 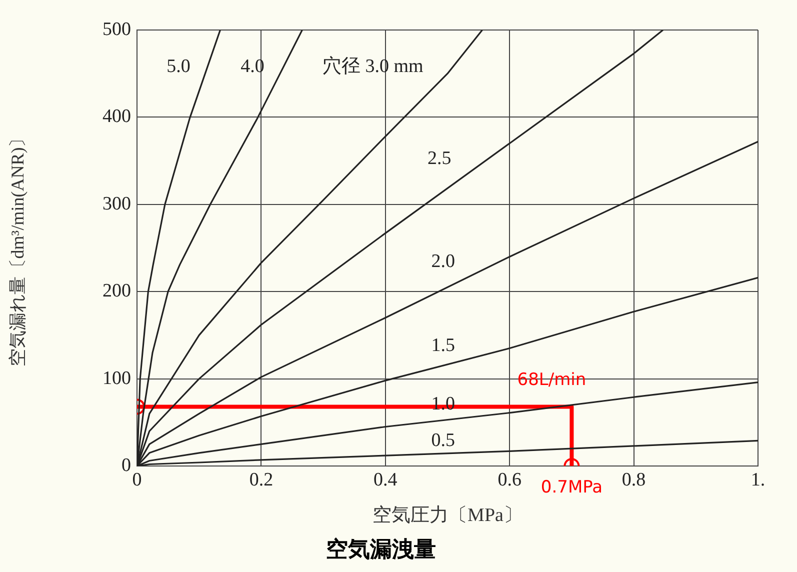 I want to click on annotation: 0.5, so click(x=443, y=440).